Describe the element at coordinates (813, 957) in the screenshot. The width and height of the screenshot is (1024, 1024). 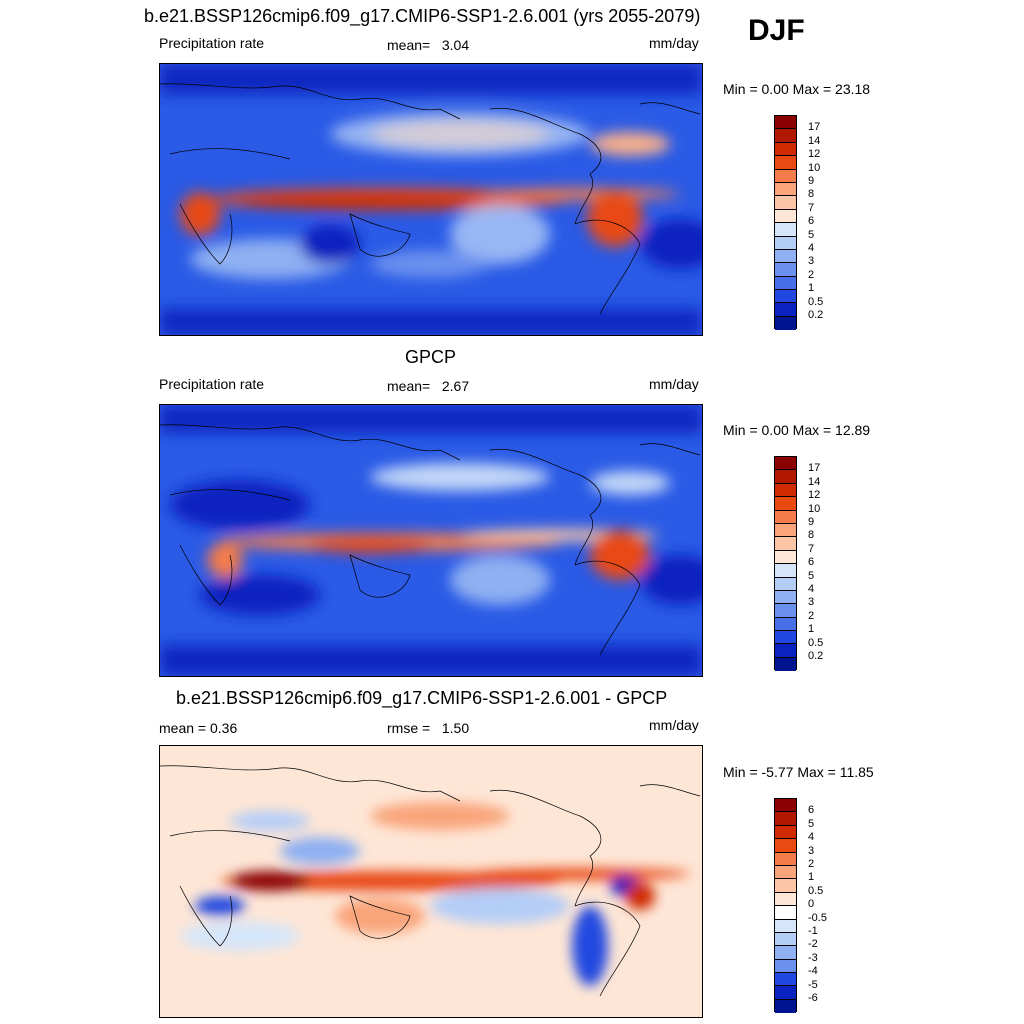
I see `colorbar-tick-label: -3` at that location.